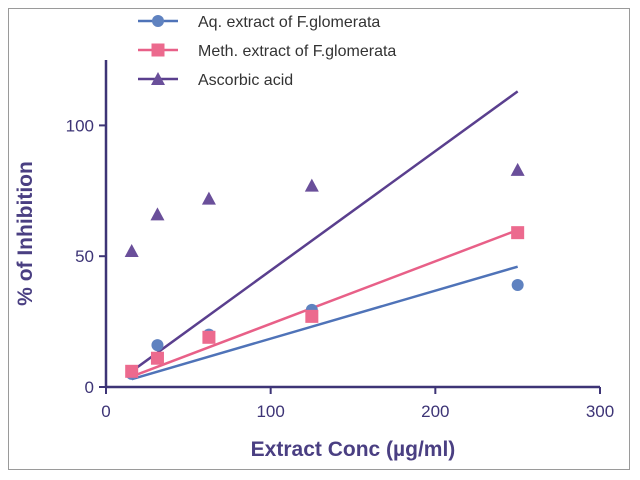 This screenshot has height=480, width=640. What do you see at coordinates (105, 411) in the screenshot?
I see `x-tick-label: 0` at bounding box center [105, 411].